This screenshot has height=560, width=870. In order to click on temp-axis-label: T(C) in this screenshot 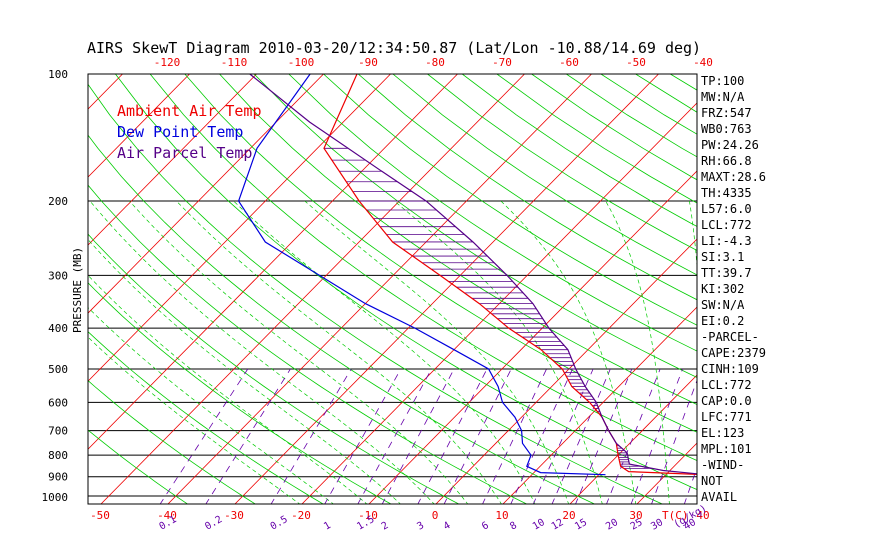, I will do `click(675, 515)`.